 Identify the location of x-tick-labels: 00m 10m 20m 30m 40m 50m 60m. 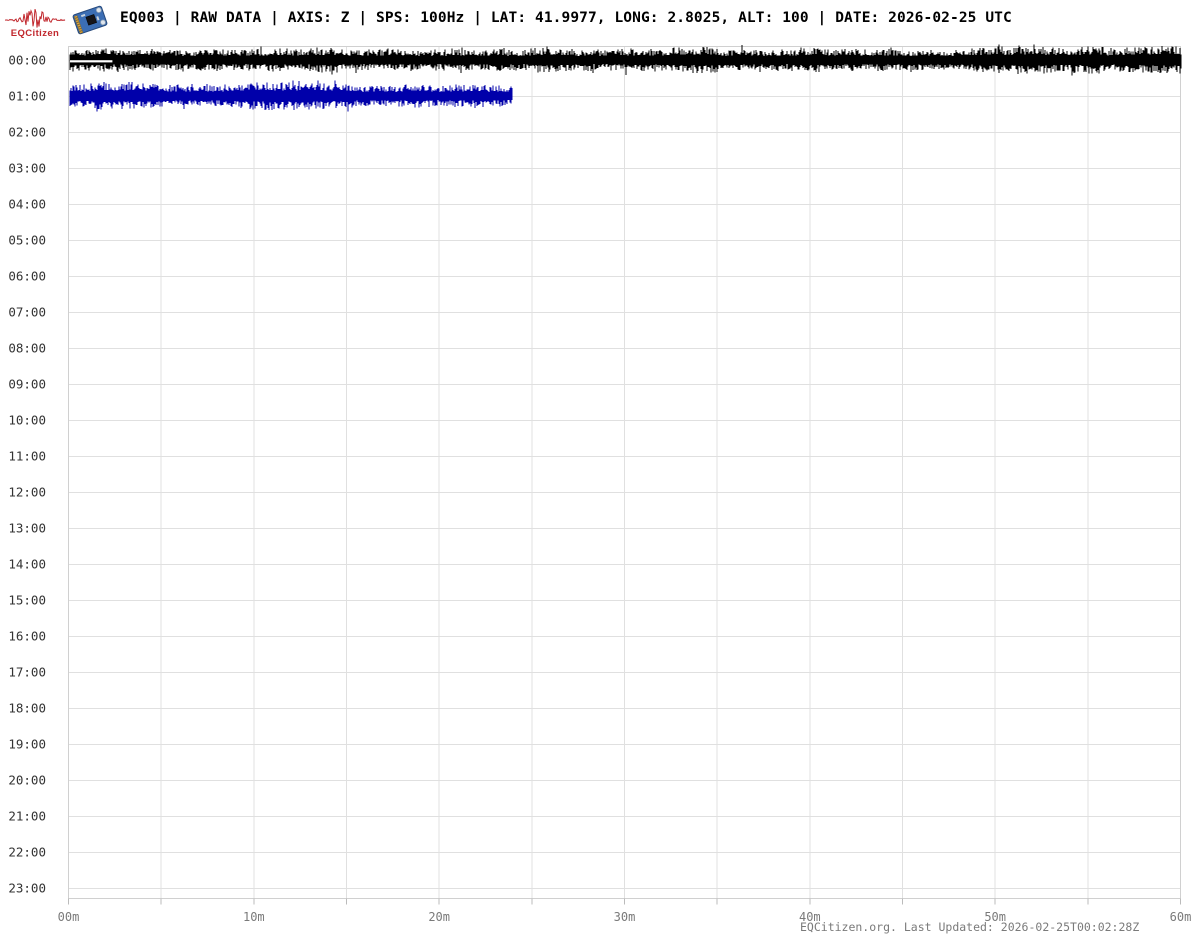
(625, 917).